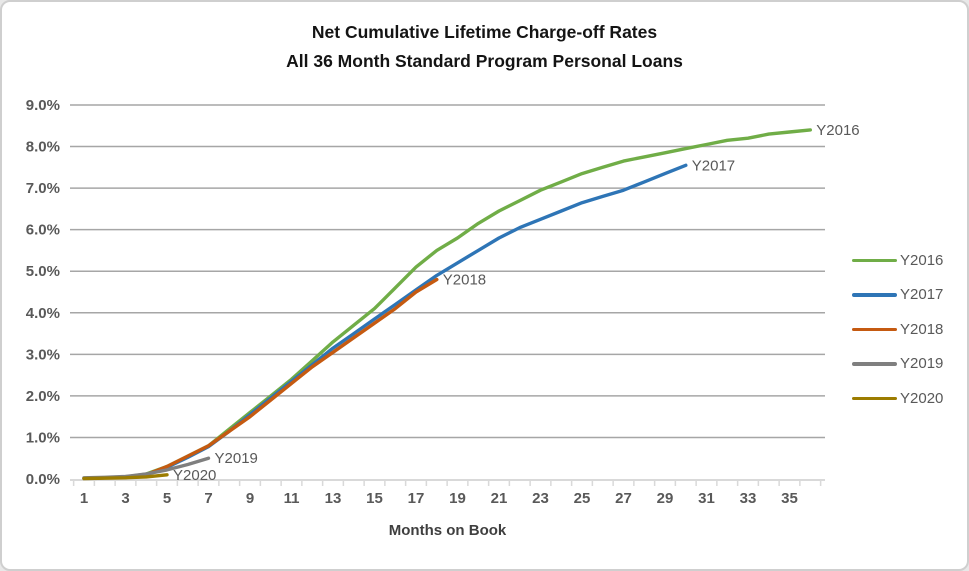 This screenshot has width=969, height=571. What do you see at coordinates (43, 147) in the screenshot?
I see `y-tick-label: 8.0%` at bounding box center [43, 147].